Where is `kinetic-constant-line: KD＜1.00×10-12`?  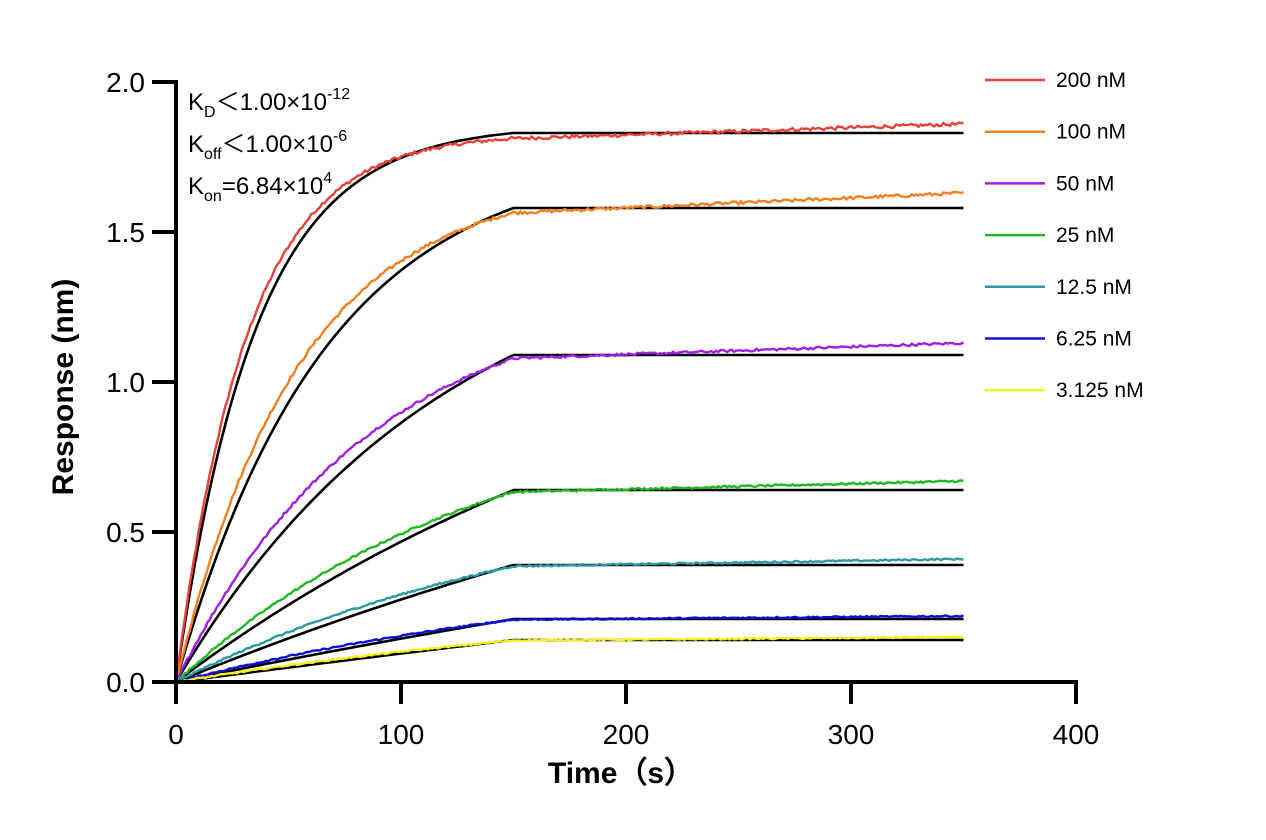 kinetic-constant-line: KD＜1.00×10-12 is located at coordinates (269, 103).